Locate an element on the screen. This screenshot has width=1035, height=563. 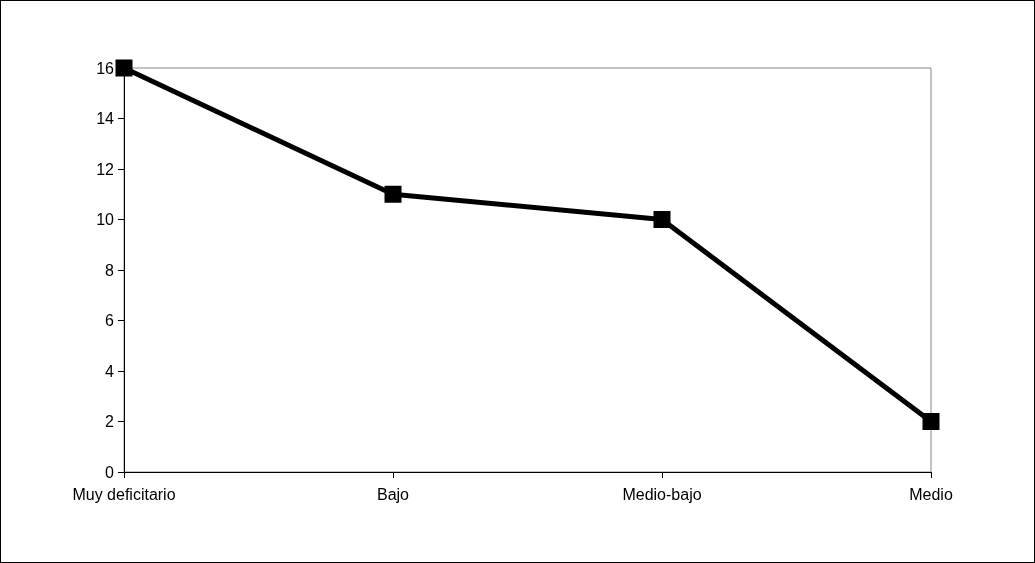
y-tick-label: 0 is located at coordinates (110, 472).